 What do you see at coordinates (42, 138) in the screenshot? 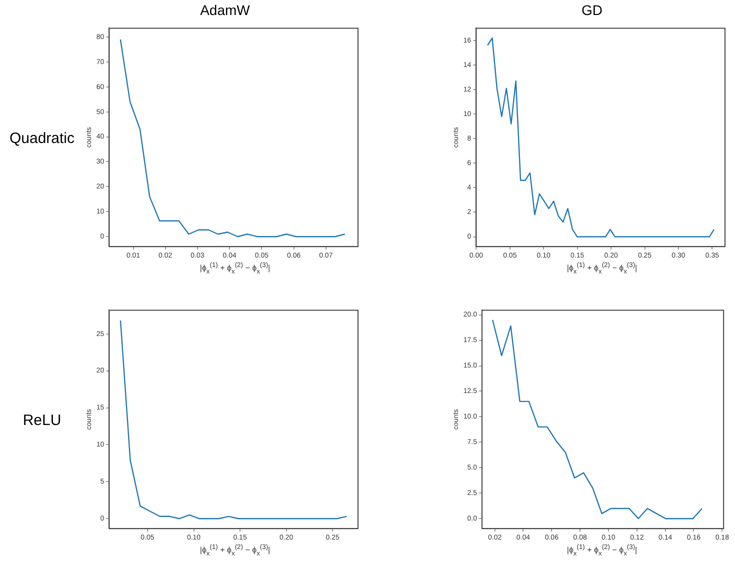
I see `text: Quadratic` at bounding box center [42, 138].